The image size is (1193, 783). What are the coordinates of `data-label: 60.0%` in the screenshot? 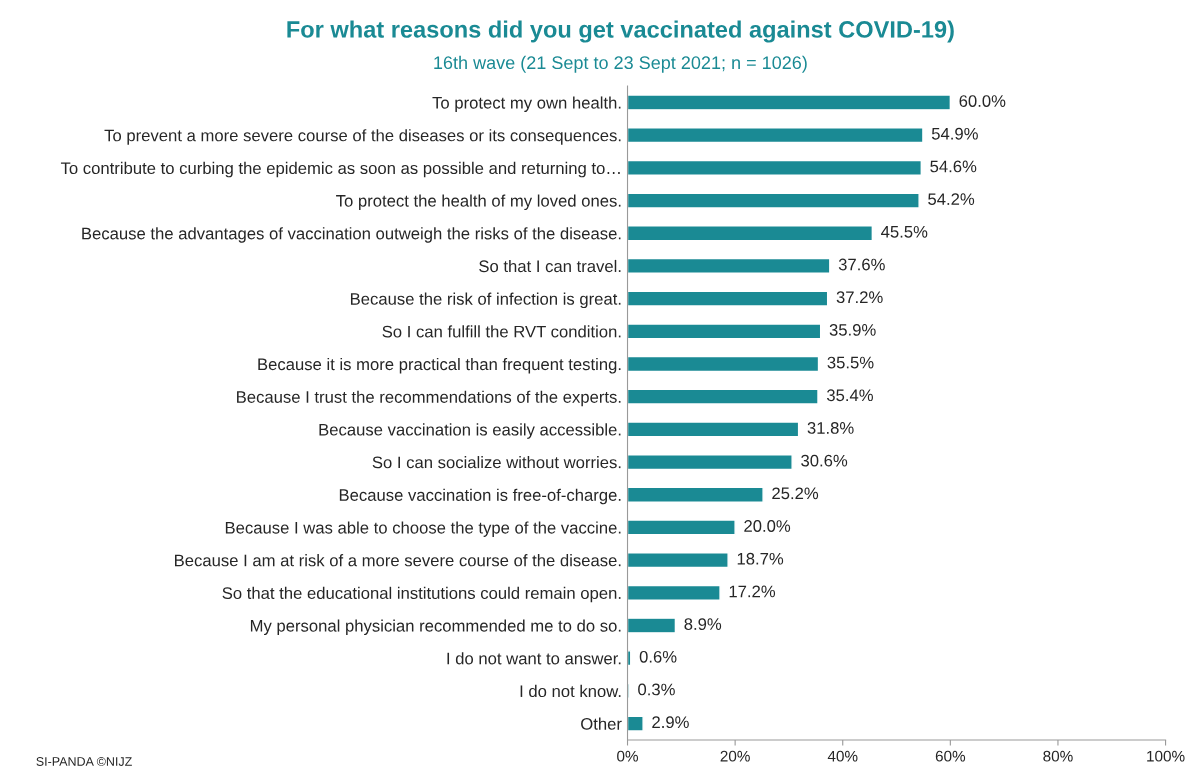 It's located at (982, 101).